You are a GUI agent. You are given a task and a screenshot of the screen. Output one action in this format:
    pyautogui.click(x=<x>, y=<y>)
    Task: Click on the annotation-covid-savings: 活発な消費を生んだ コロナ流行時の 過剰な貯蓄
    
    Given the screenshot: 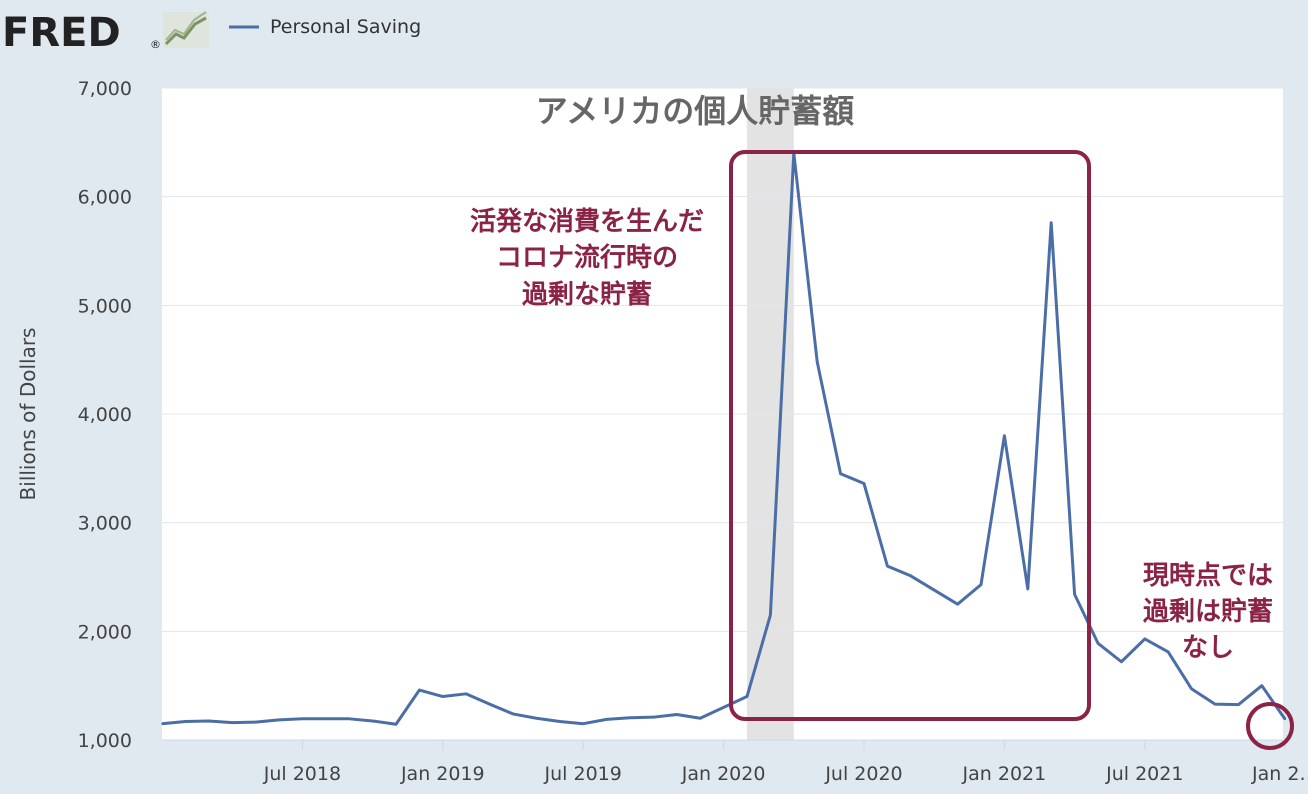 What is the action you would take?
    pyautogui.click(x=587, y=258)
    